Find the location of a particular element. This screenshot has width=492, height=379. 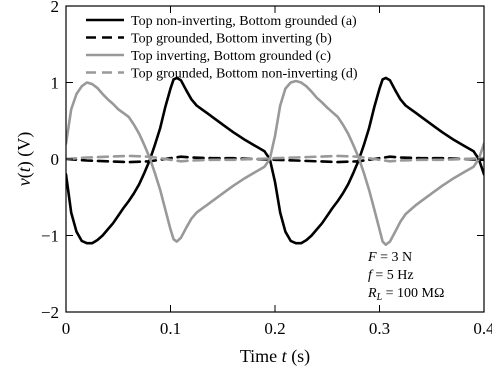

legend-label-1: Top non-inverting, Bottom grounded (a) is located at coordinates (244, 21).